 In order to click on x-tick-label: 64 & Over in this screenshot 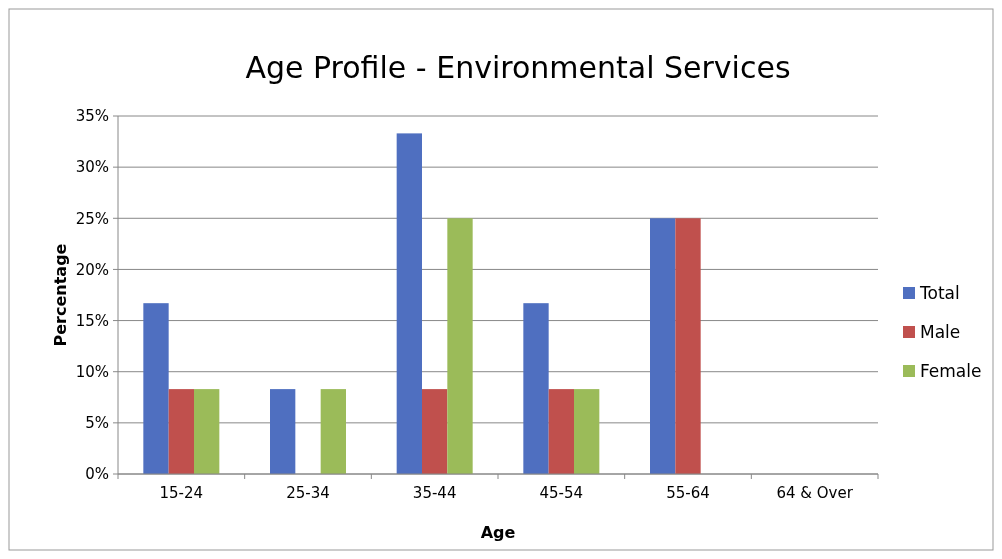, I will do `click(815, 493)`.